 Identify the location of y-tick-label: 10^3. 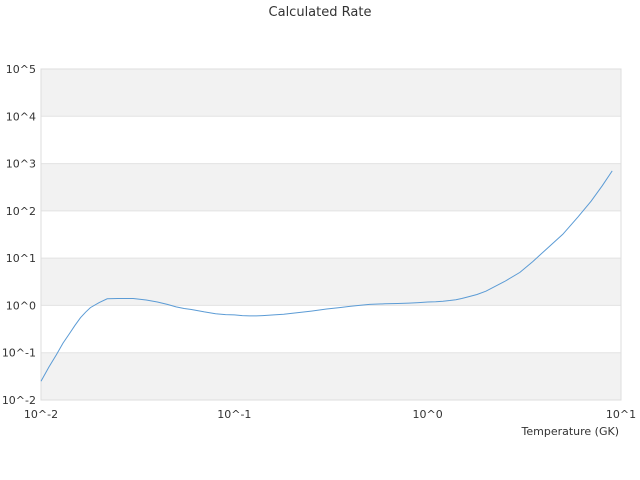
(21, 164).